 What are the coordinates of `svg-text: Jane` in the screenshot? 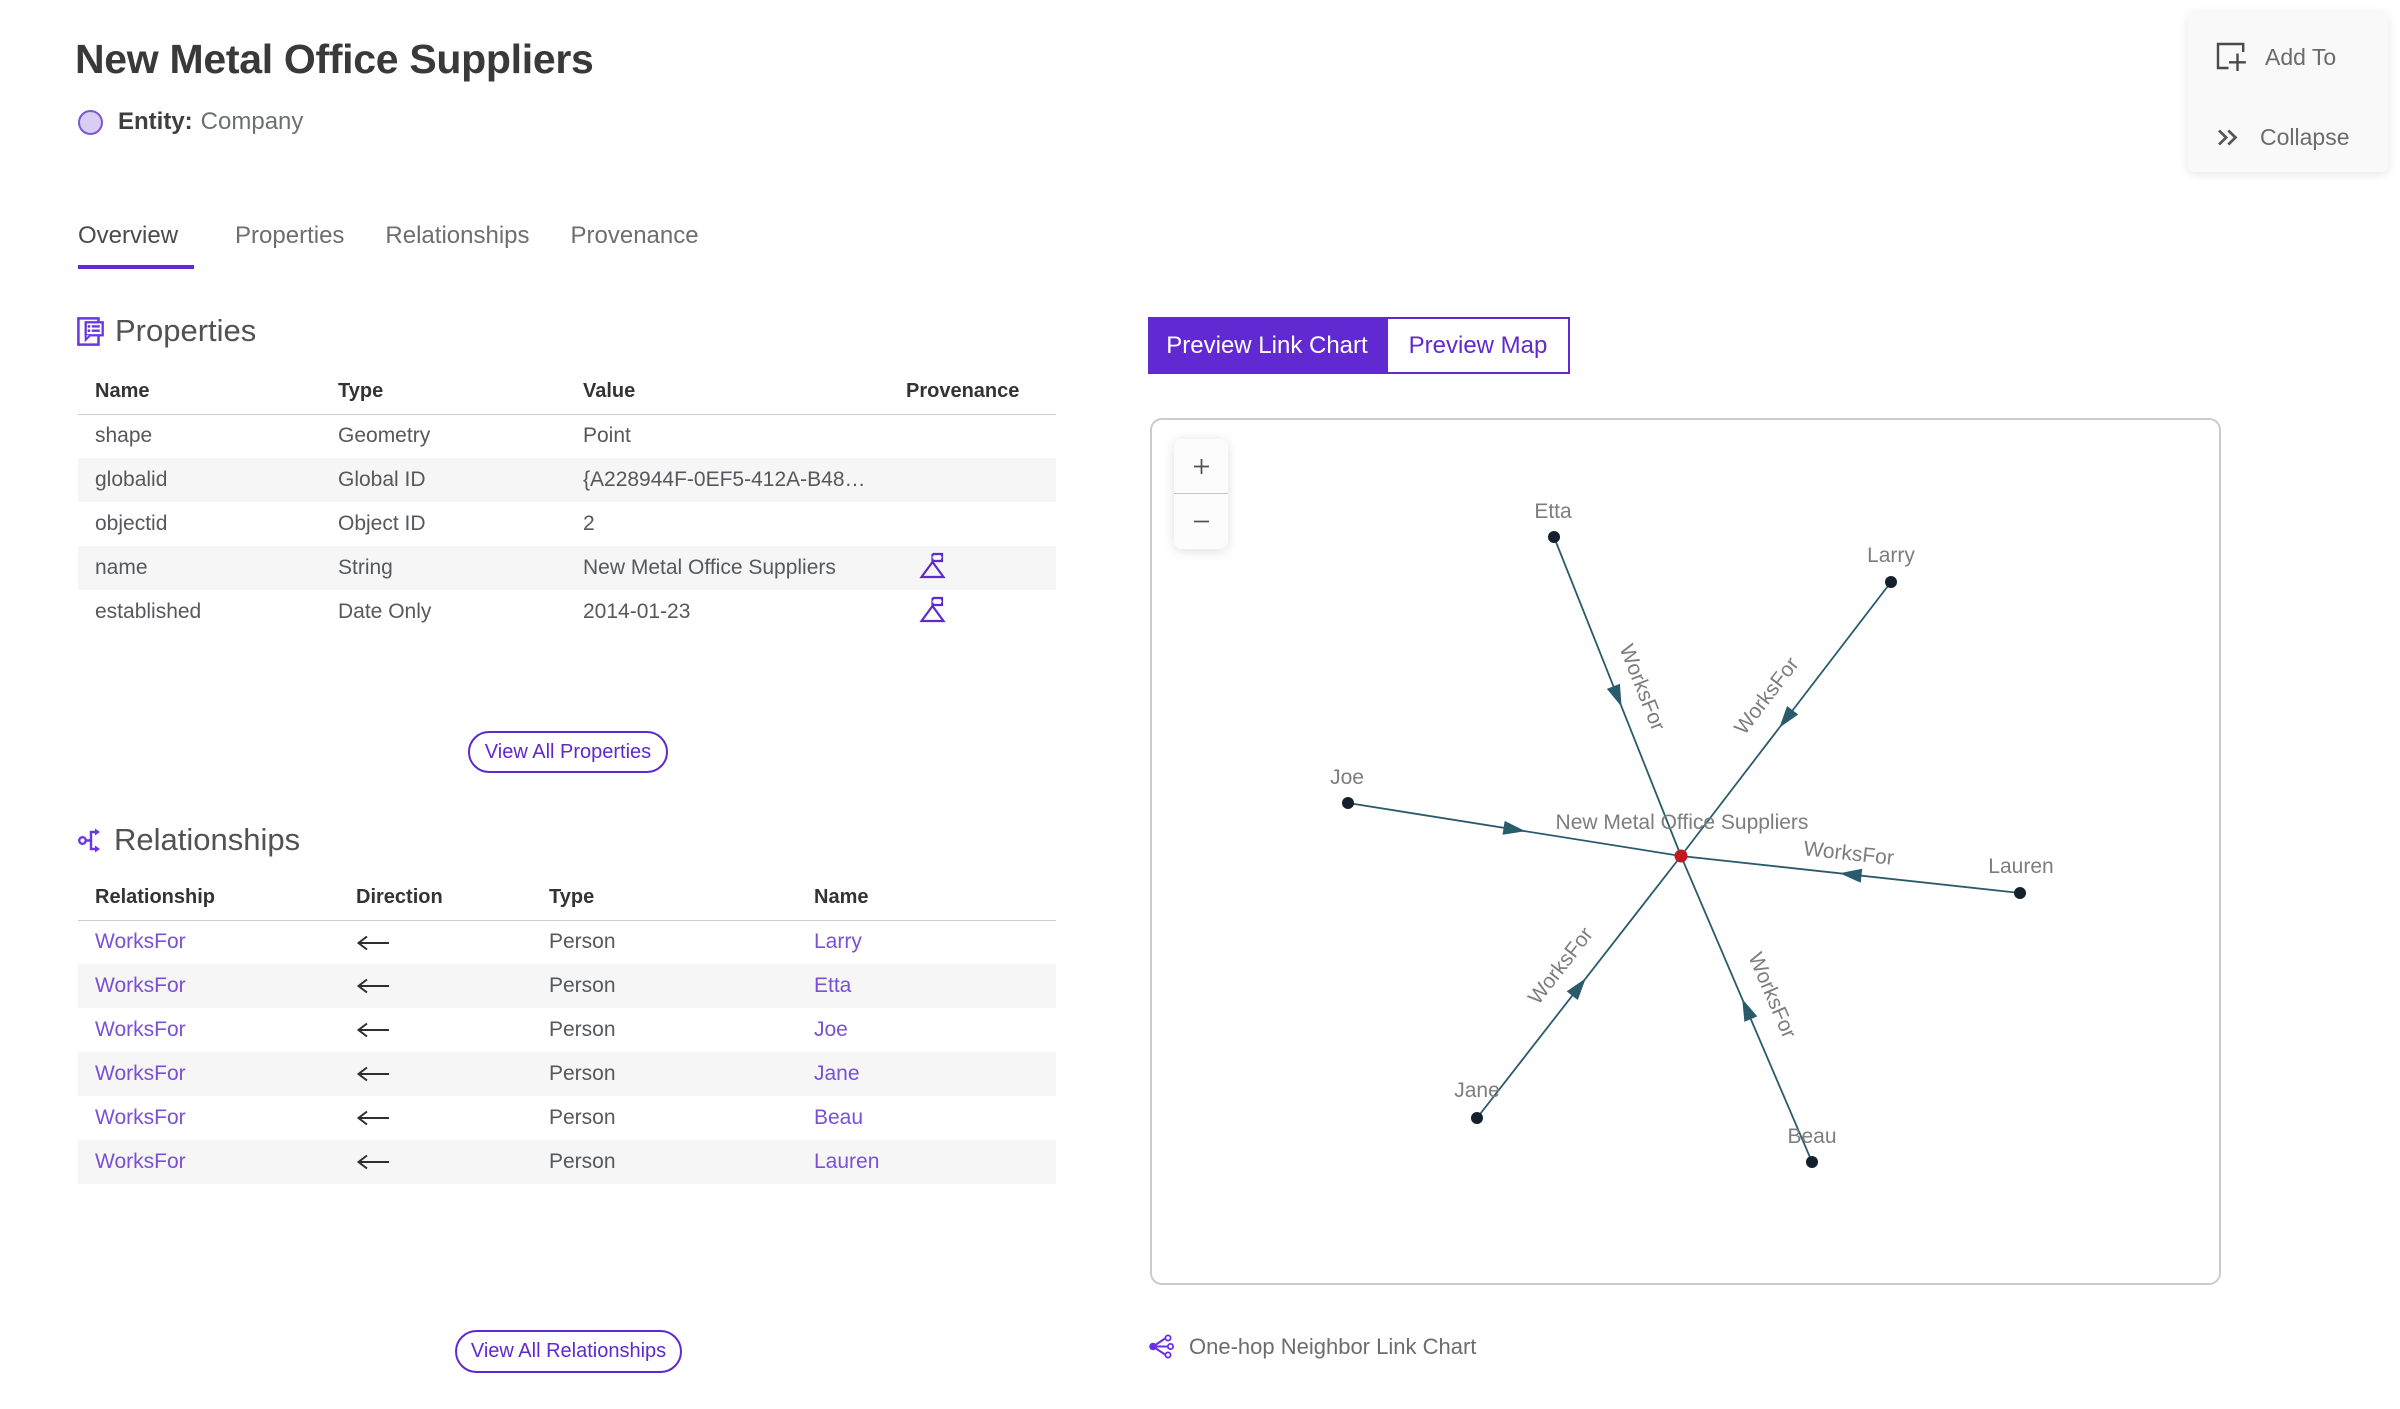 It's located at (1477, 1090).